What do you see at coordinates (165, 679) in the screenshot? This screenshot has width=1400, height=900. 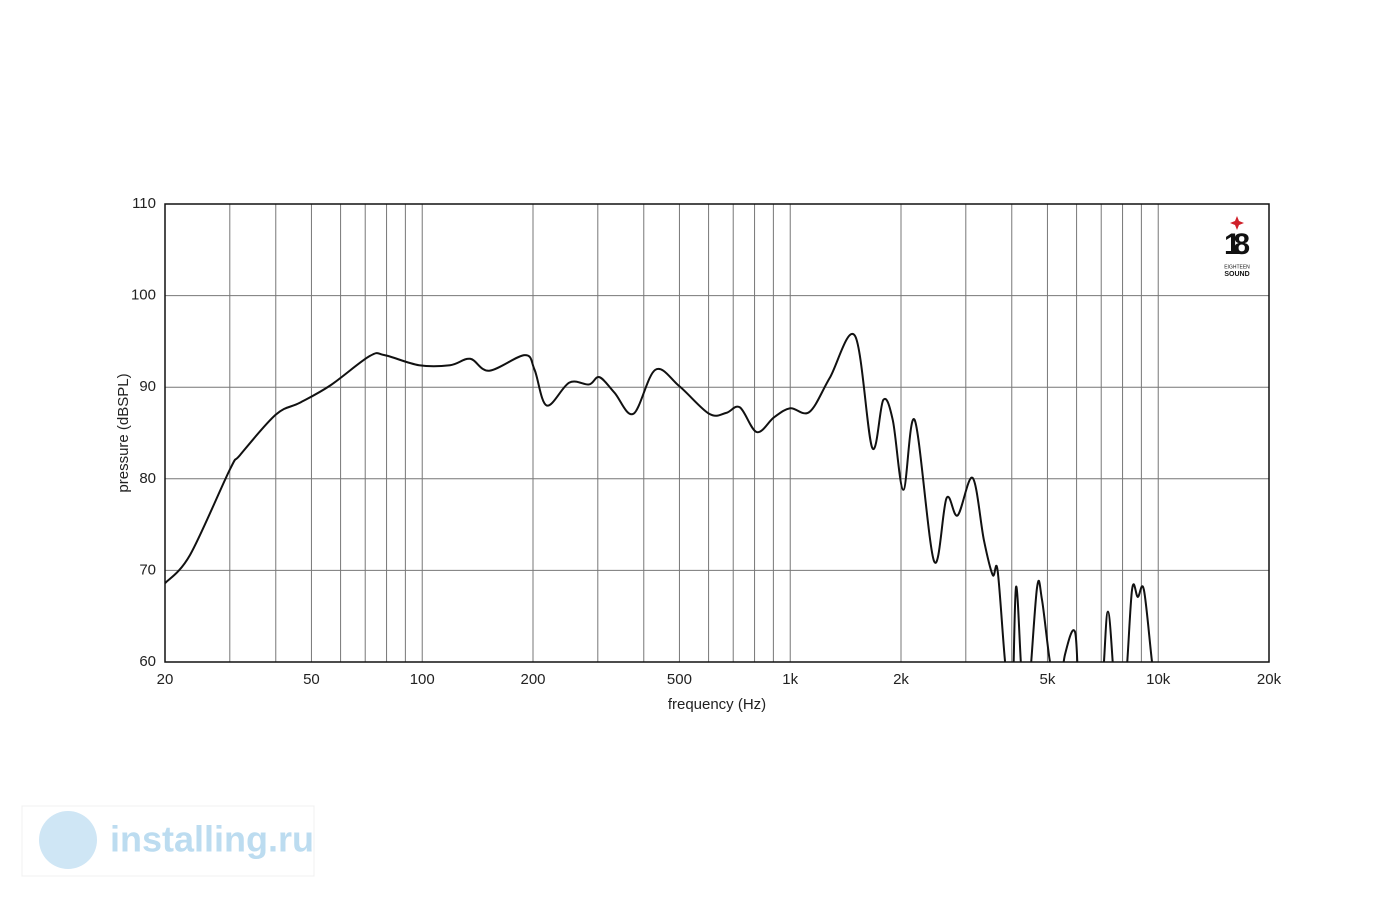 I see `x-tick-label: 20` at bounding box center [165, 679].